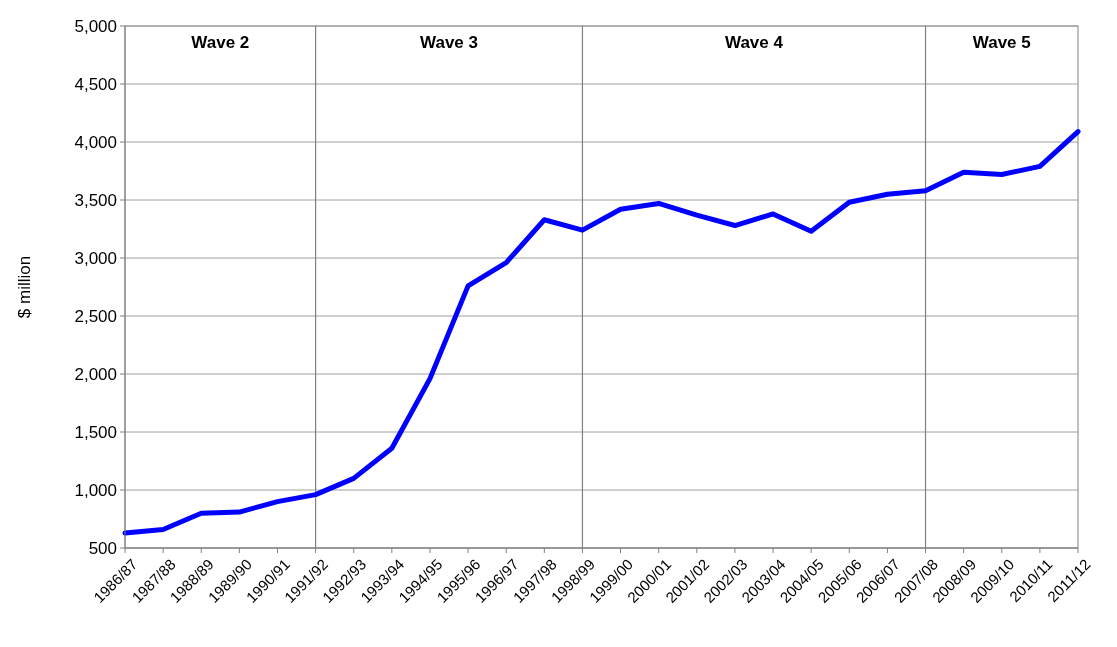 This screenshot has height=647, width=1117. Describe the element at coordinates (95, 84) in the screenshot. I see `y-tick-label: 4,500` at that location.